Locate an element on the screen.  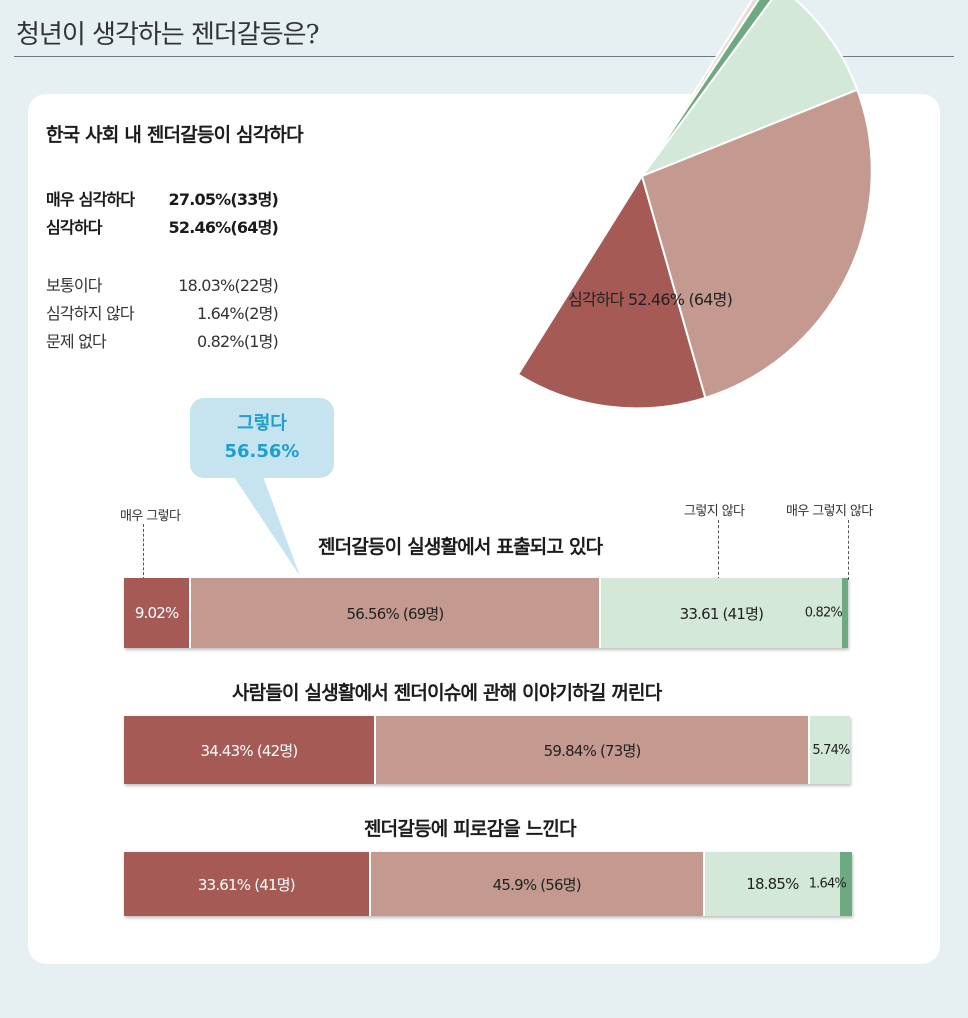
segment-agree: 45.9% (56명) is located at coordinates (535, 884).